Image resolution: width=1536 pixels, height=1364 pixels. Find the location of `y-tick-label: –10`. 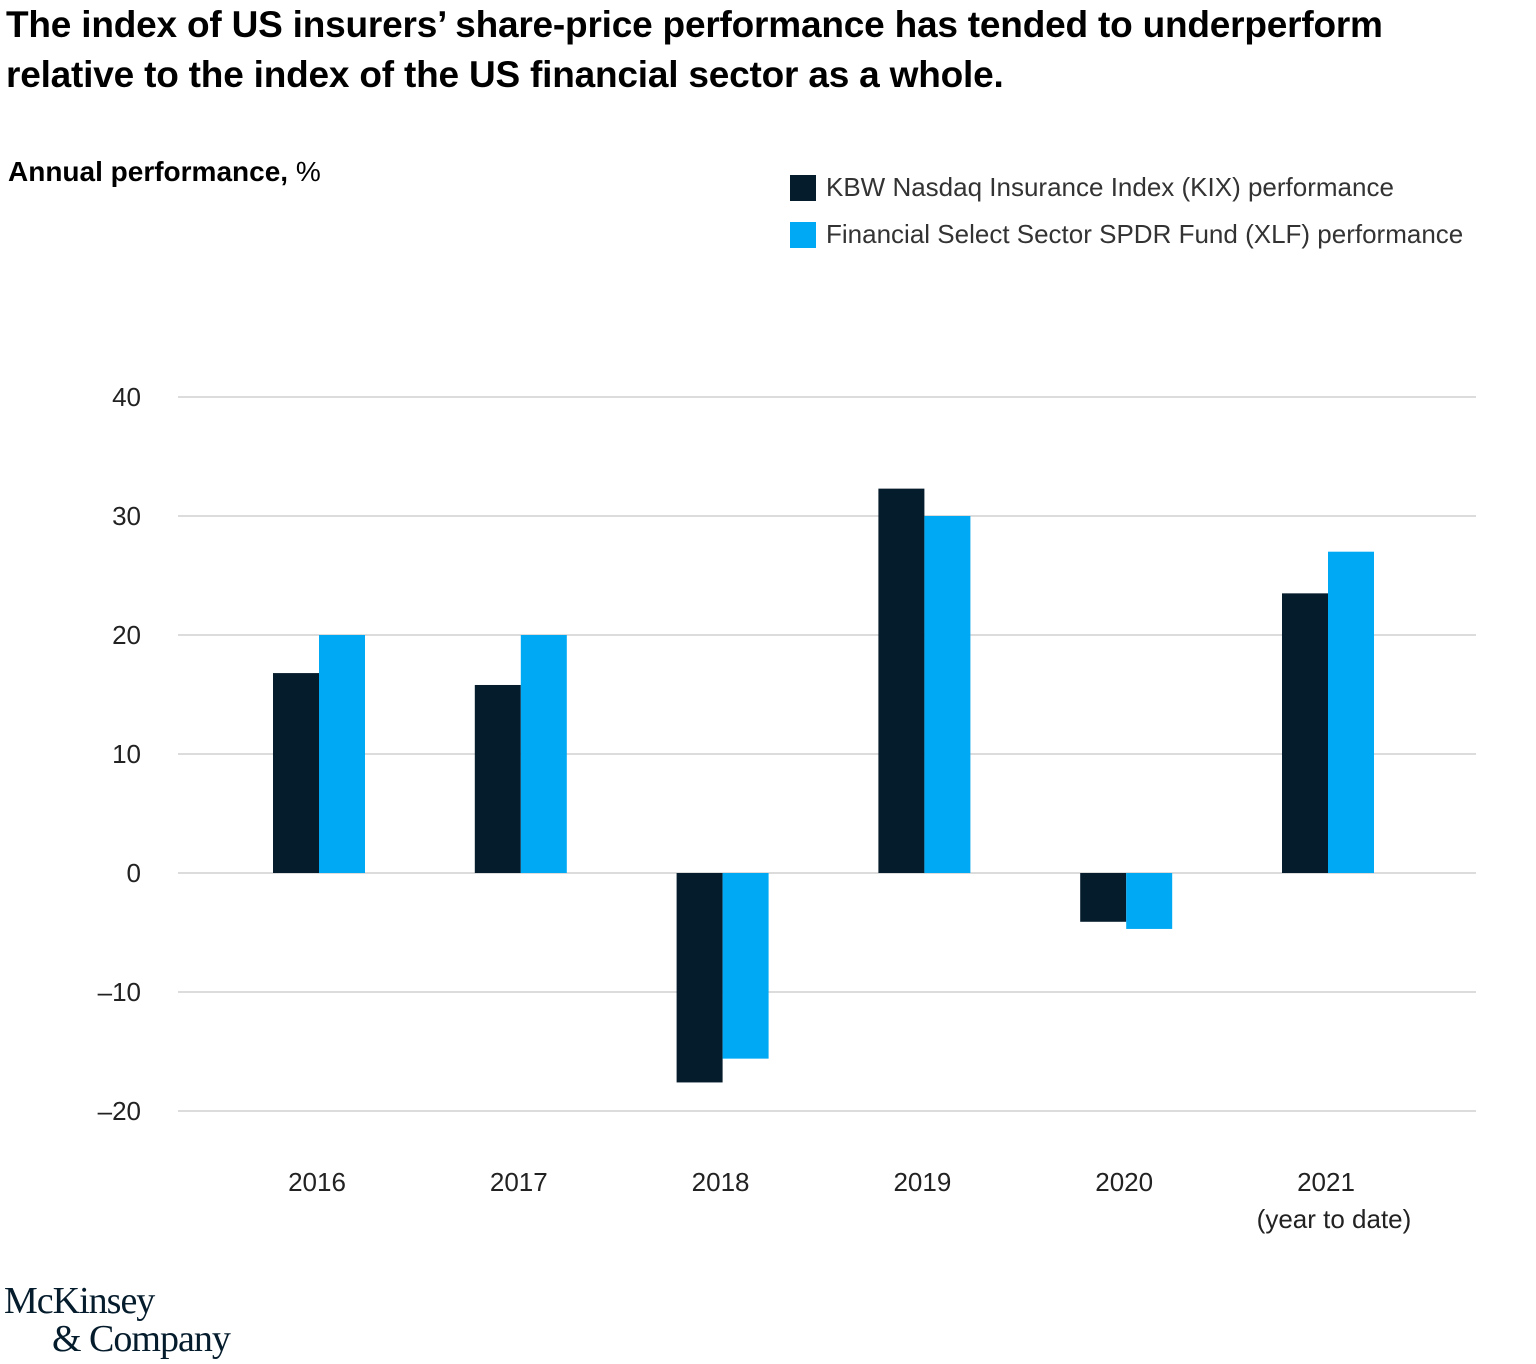

y-tick-label: –10 is located at coordinates (119, 992).